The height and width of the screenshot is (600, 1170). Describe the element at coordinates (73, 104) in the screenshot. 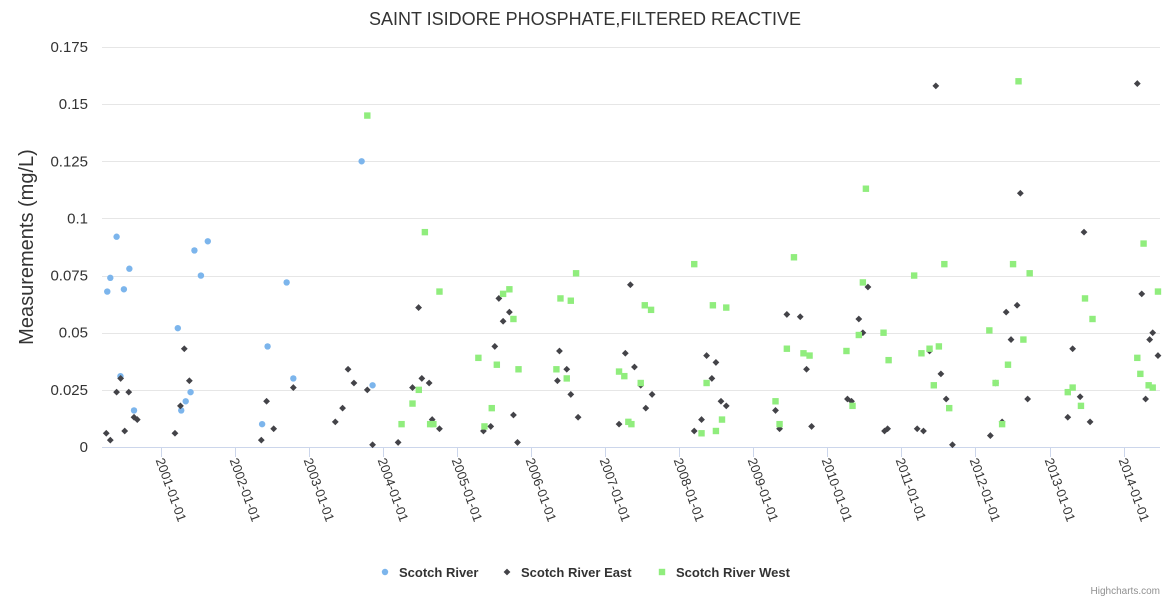

I see `y-tick-label: 0.15` at that location.